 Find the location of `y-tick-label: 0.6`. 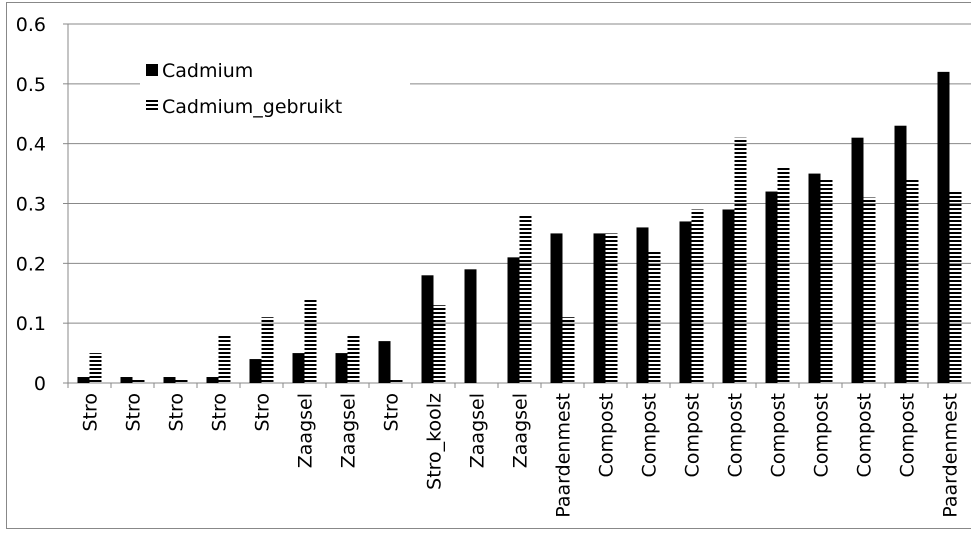

y-tick-label: 0.6 is located at coordinates (31, 25).